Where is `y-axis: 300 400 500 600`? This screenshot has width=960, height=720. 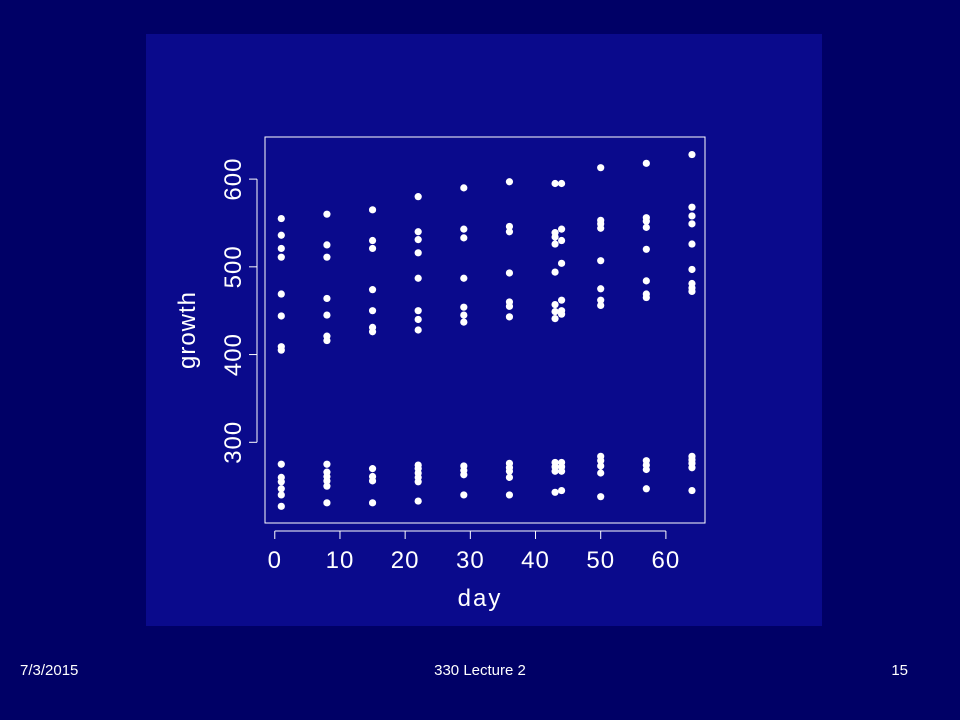
y-axis: 300 400 500 600 is located at coordinates (239, 311).